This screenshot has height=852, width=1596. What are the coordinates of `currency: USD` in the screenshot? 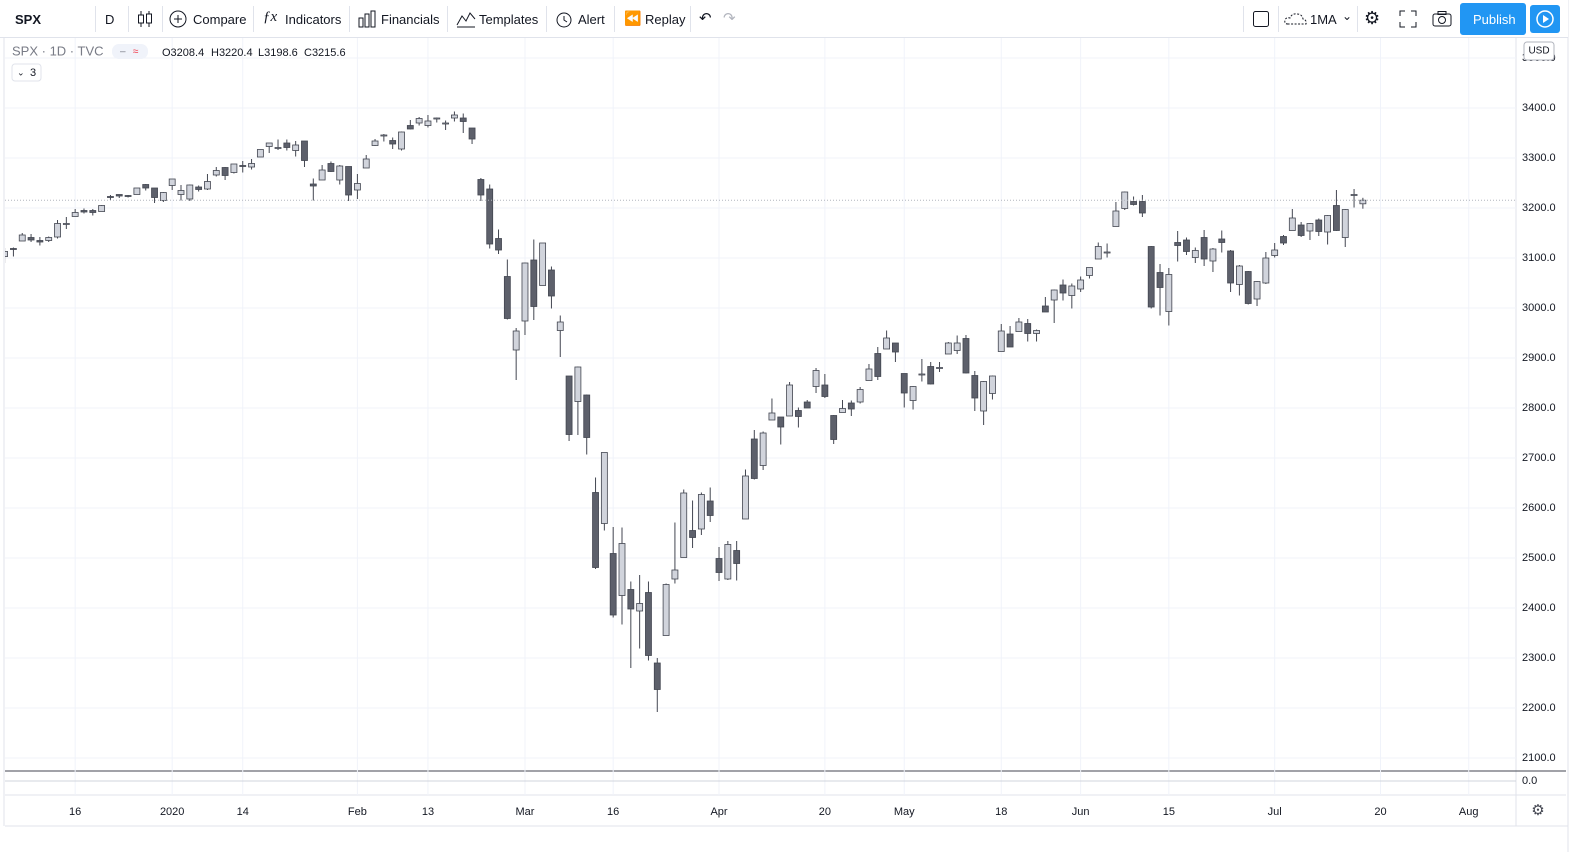 It's located at (1538, 51).